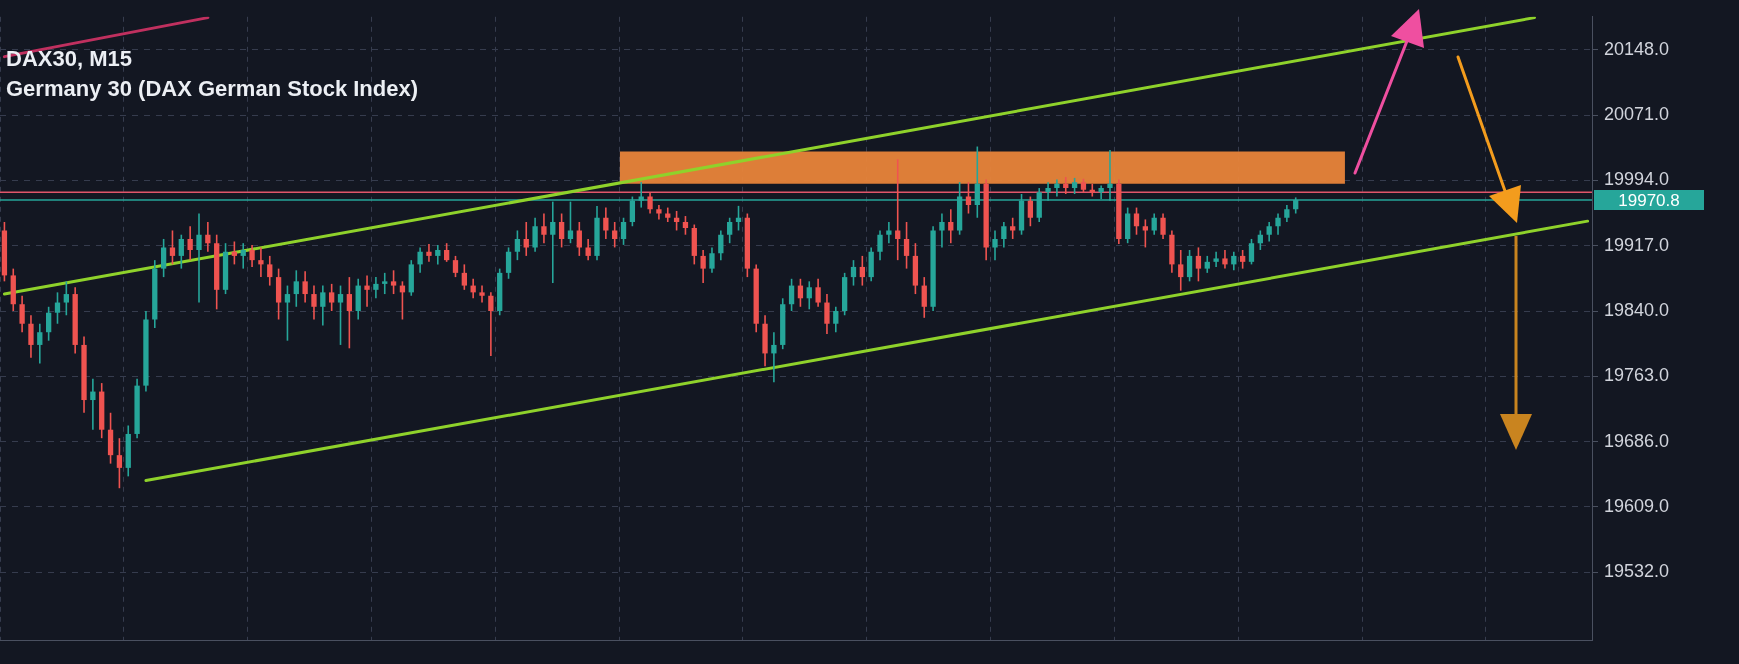 The height and width of the screenshot is (664, 1739). I want to click on y-tick-label: 19763.0, so click(1637, 375).